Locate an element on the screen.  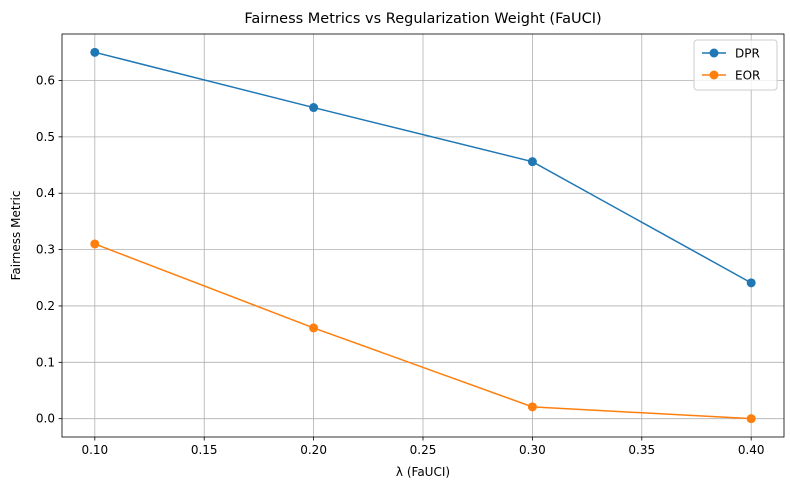
y-axis-title: Fairness Metric is located at coordinates (16, 236).